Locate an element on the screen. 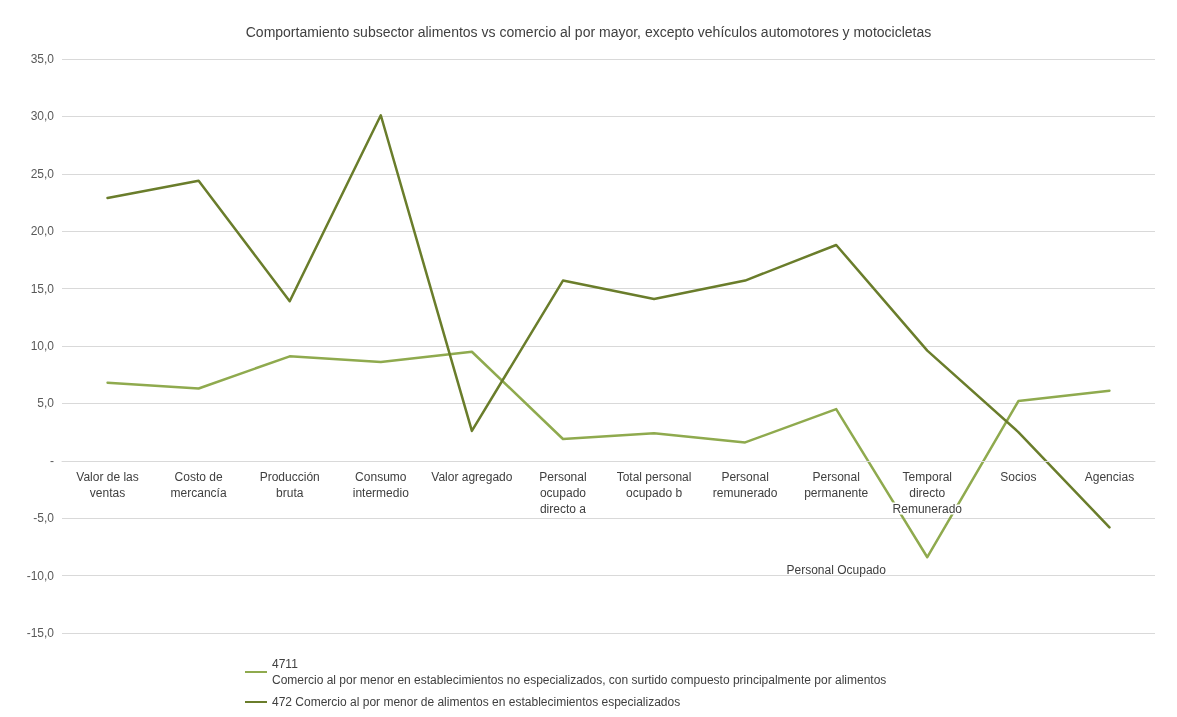 The width and height of the screenshot is (1177, 717). y-tick-label: 15,0 is located at coordinates (42, 288).